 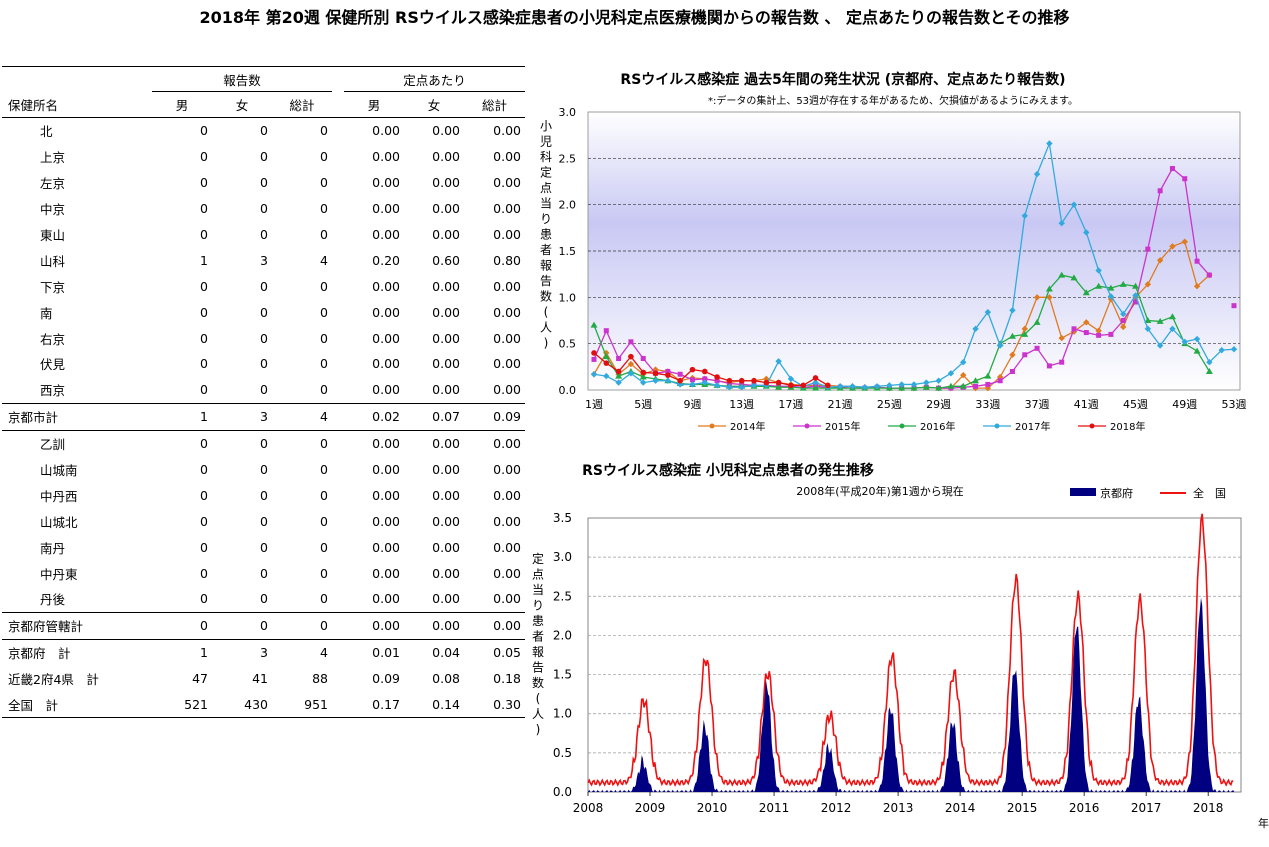 I want to click on x-tick-label: 1週, so click(x=594, y=404).